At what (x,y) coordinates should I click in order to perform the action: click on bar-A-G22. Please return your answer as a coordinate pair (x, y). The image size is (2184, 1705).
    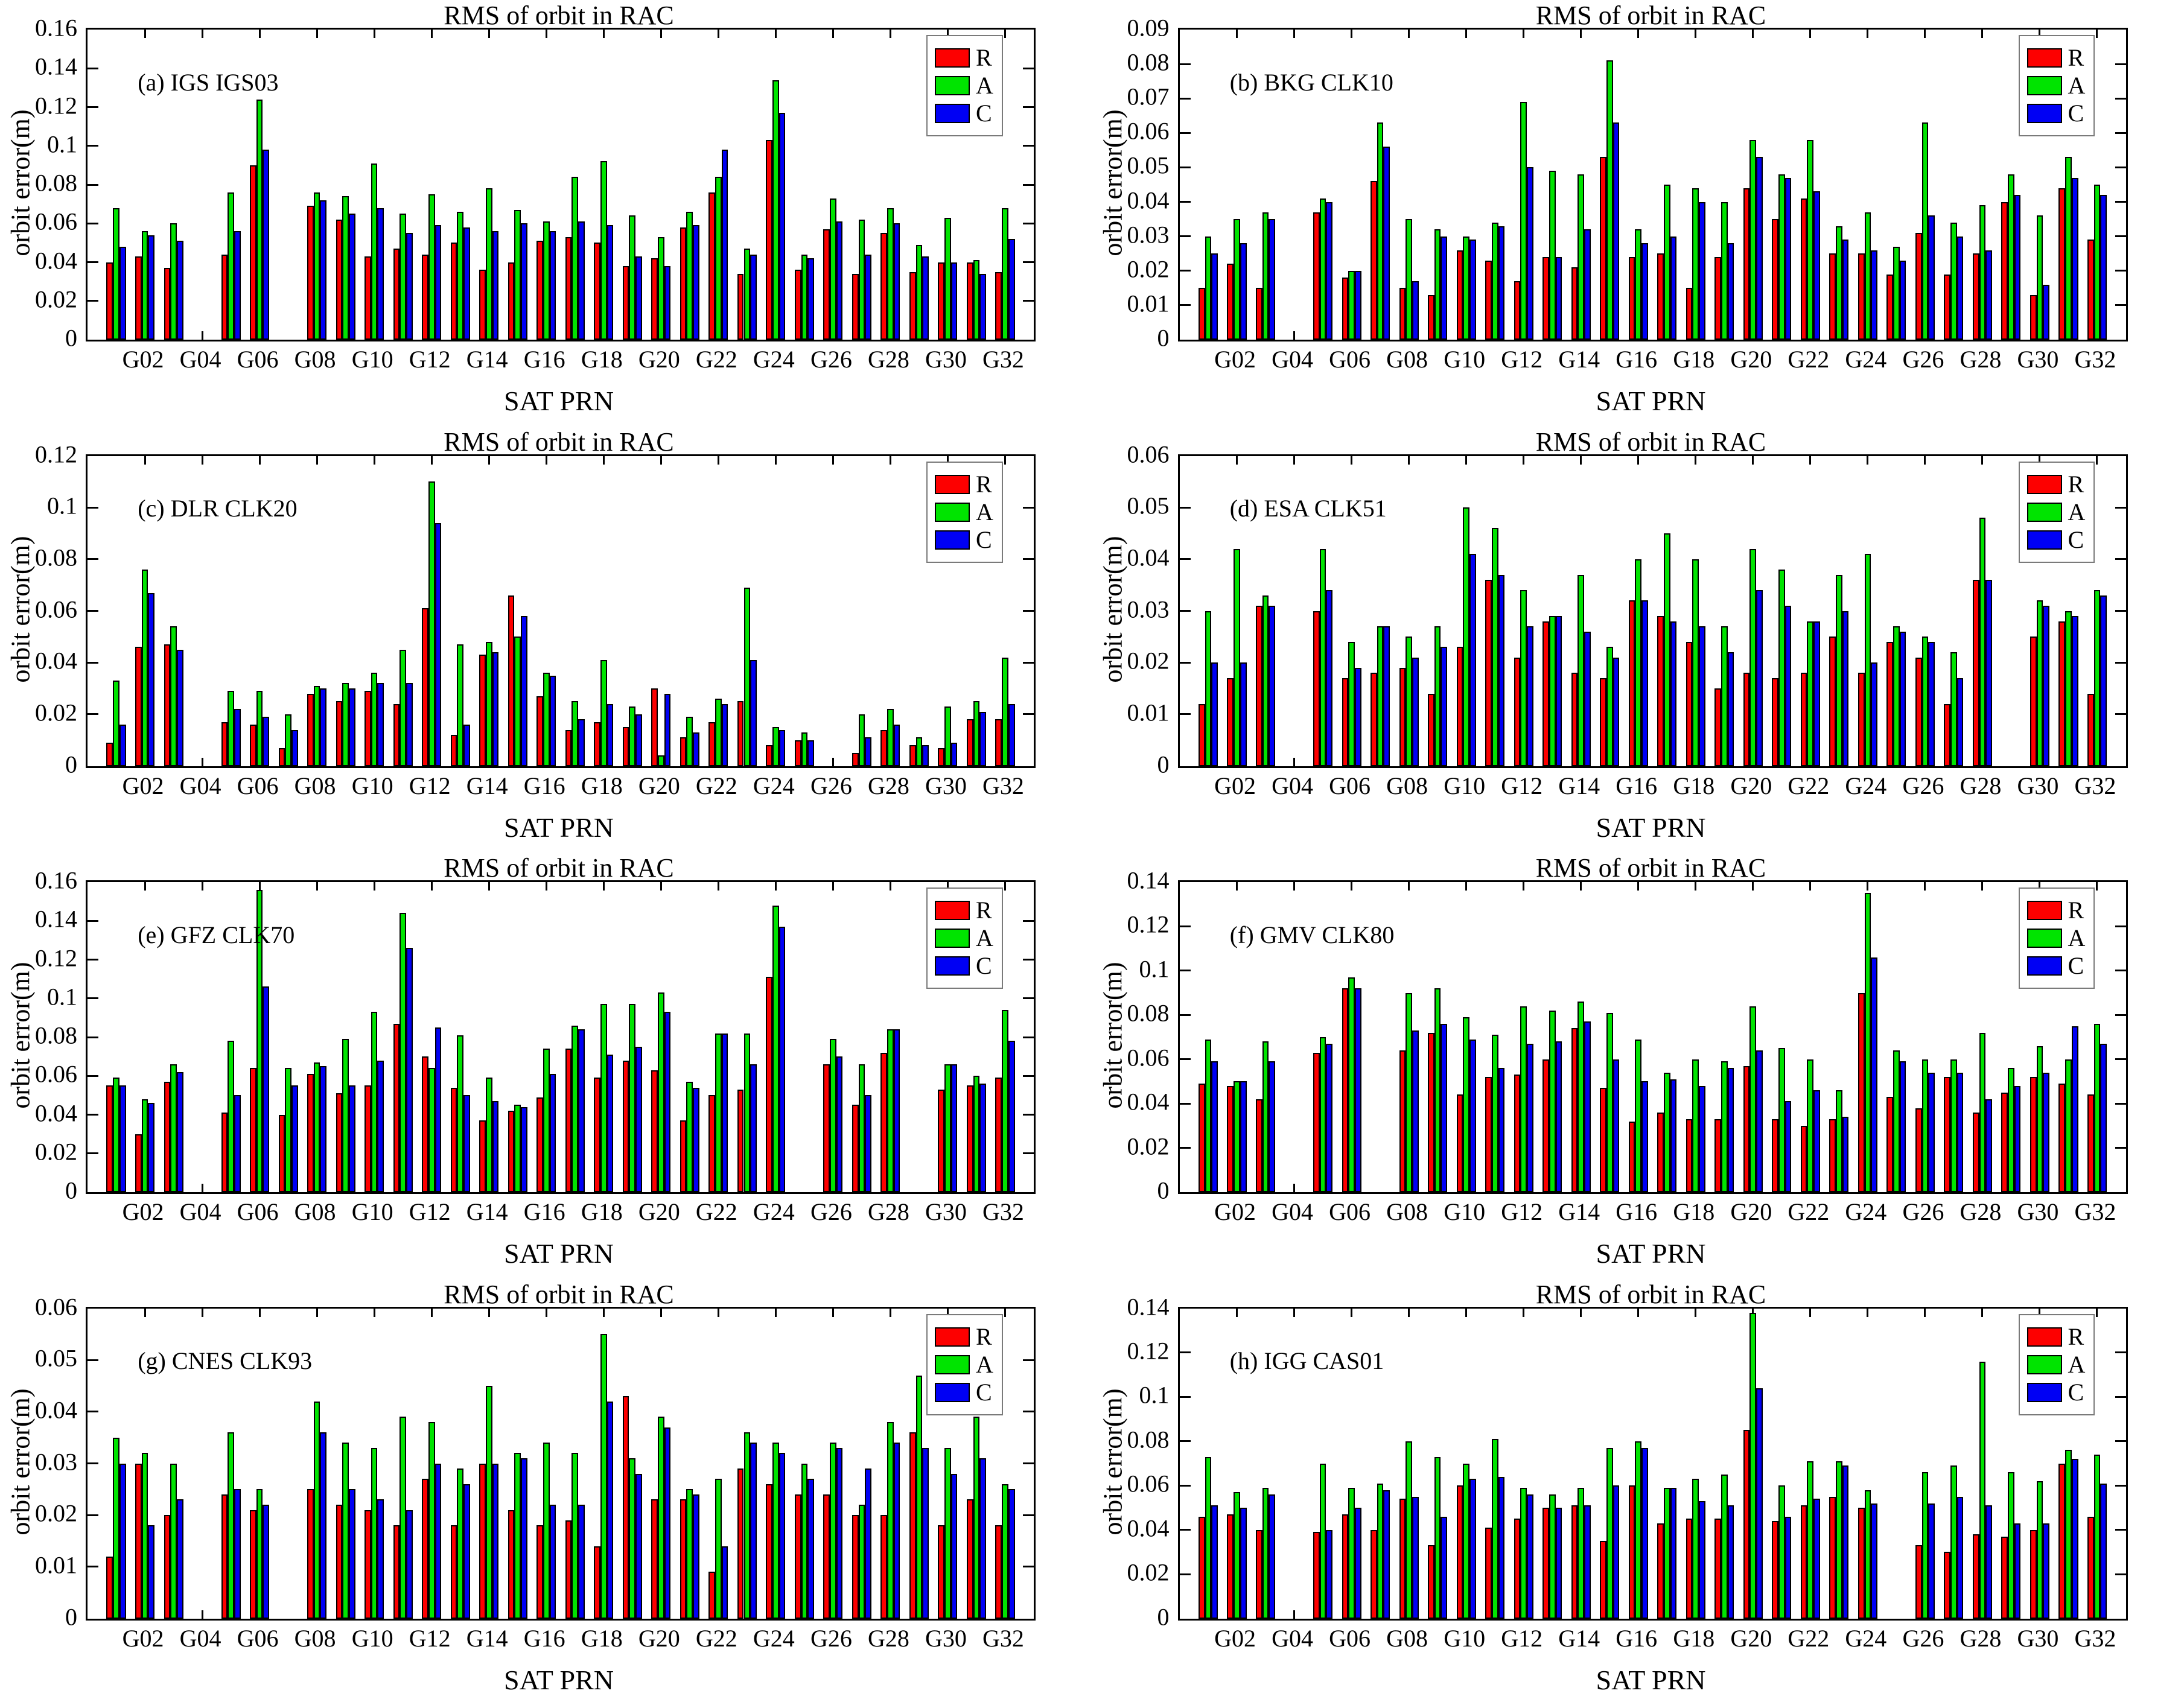
    Looking at the image, I should click on (1811, 693).